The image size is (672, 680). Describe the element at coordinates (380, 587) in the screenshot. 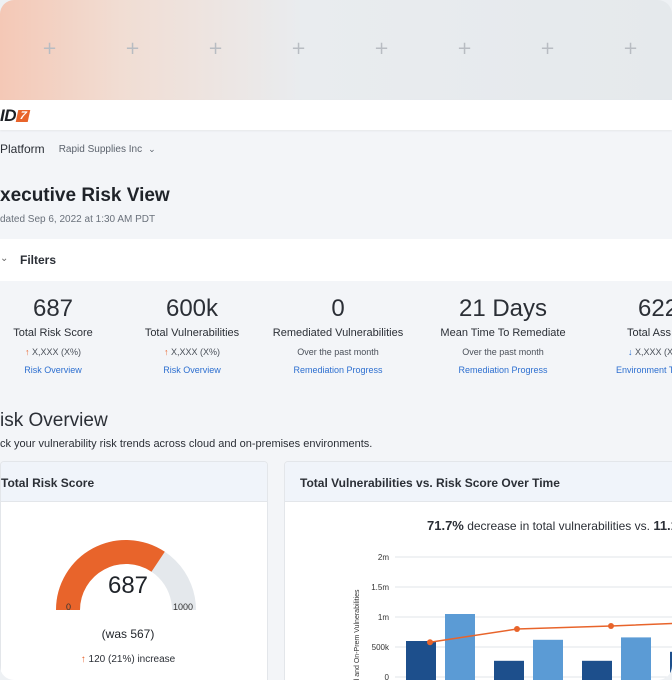

I see `y-tick-label: 1.5m` at that location.